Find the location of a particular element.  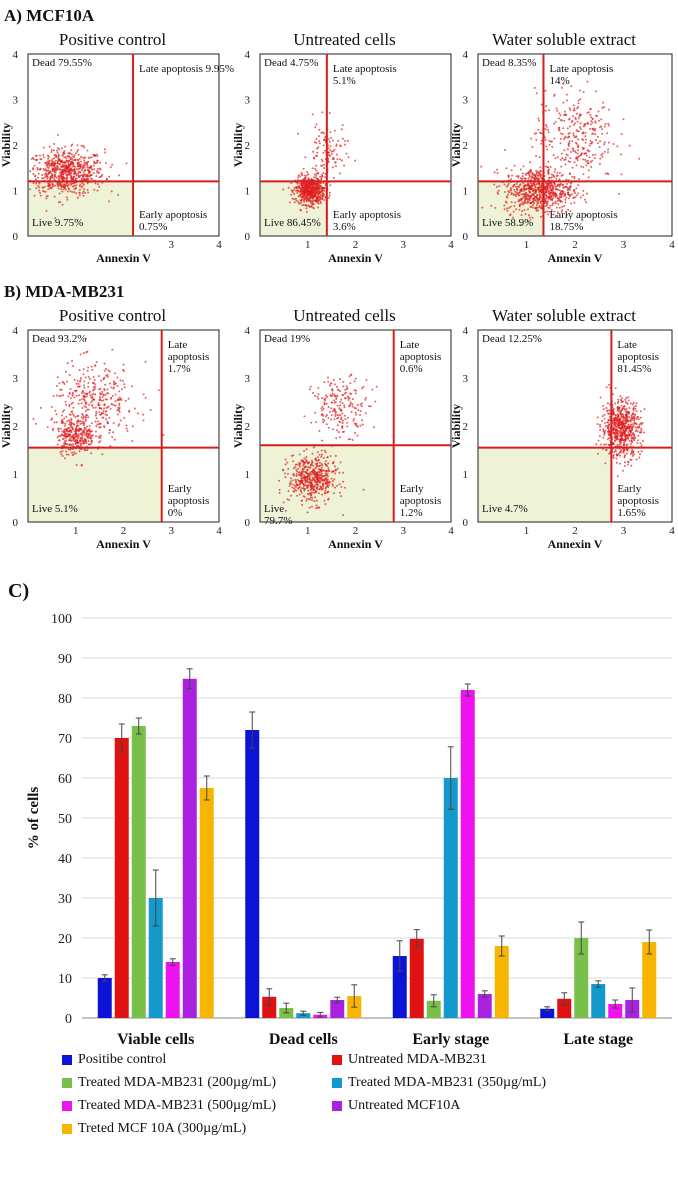

quadrant-label-dead: Dead 12.25% is located at coordinates (512, 339).